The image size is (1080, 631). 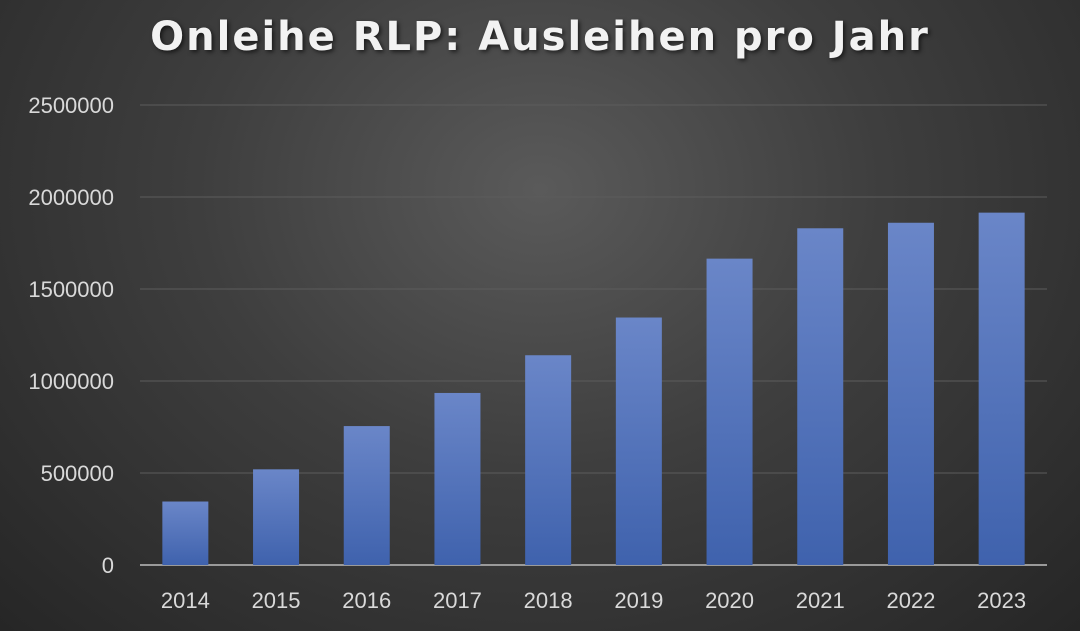 What do you see at coordinates (910, 600) in the screenshot?
I see `x-tick-label: 2022` at bounding box center [910, 600].